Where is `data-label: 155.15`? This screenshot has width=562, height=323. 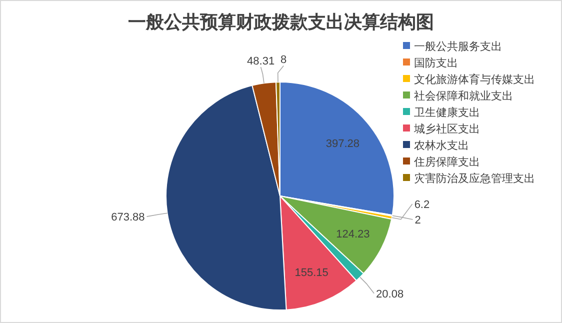 data-label: 155.15 is located at coordinates (311, 272).